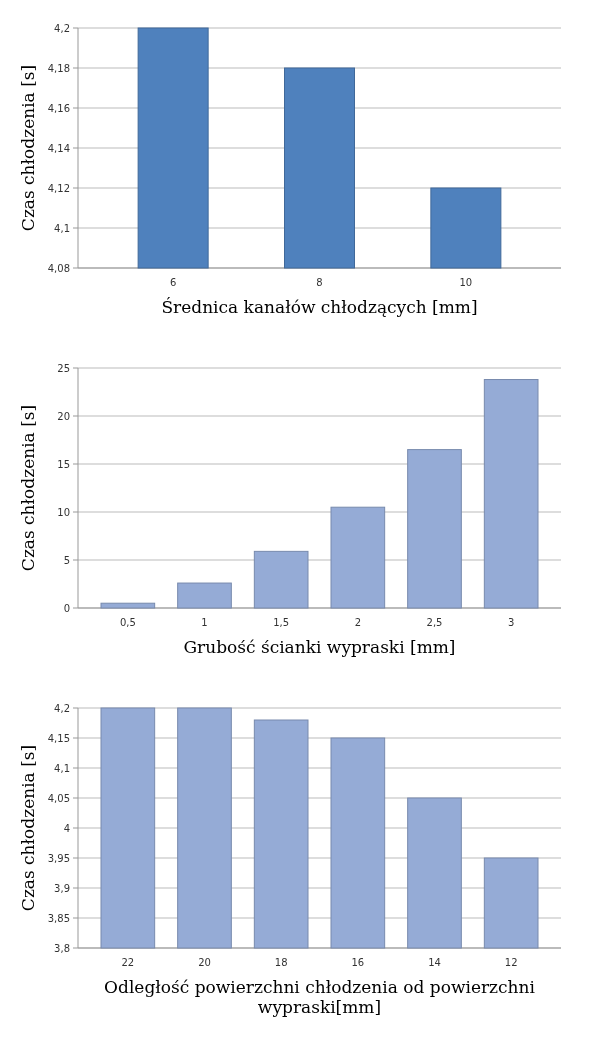  Describe the element at coordinates (58, 858) in the screenshot. I see `y-tick-label: 3,95` at that location.